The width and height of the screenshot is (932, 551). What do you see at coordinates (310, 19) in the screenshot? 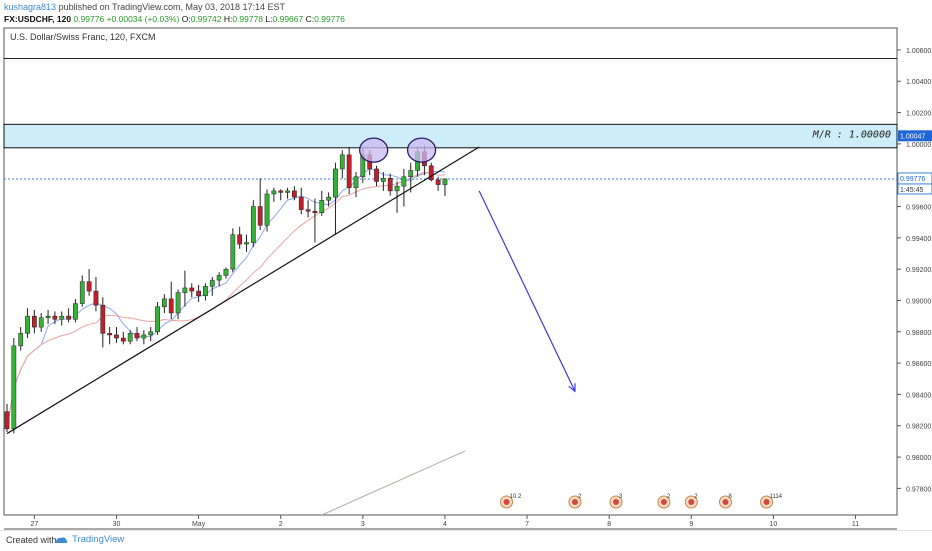
I see `close-label: C:` at bounding box center [310, 19].